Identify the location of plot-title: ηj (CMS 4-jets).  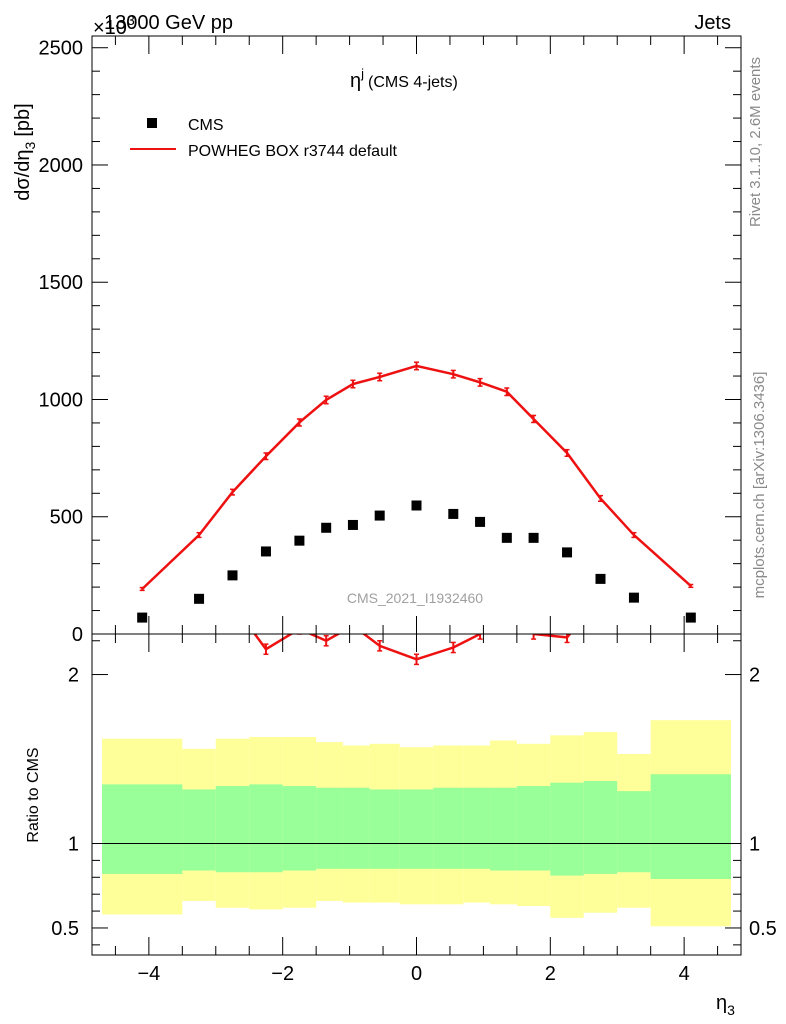
(404, 79).